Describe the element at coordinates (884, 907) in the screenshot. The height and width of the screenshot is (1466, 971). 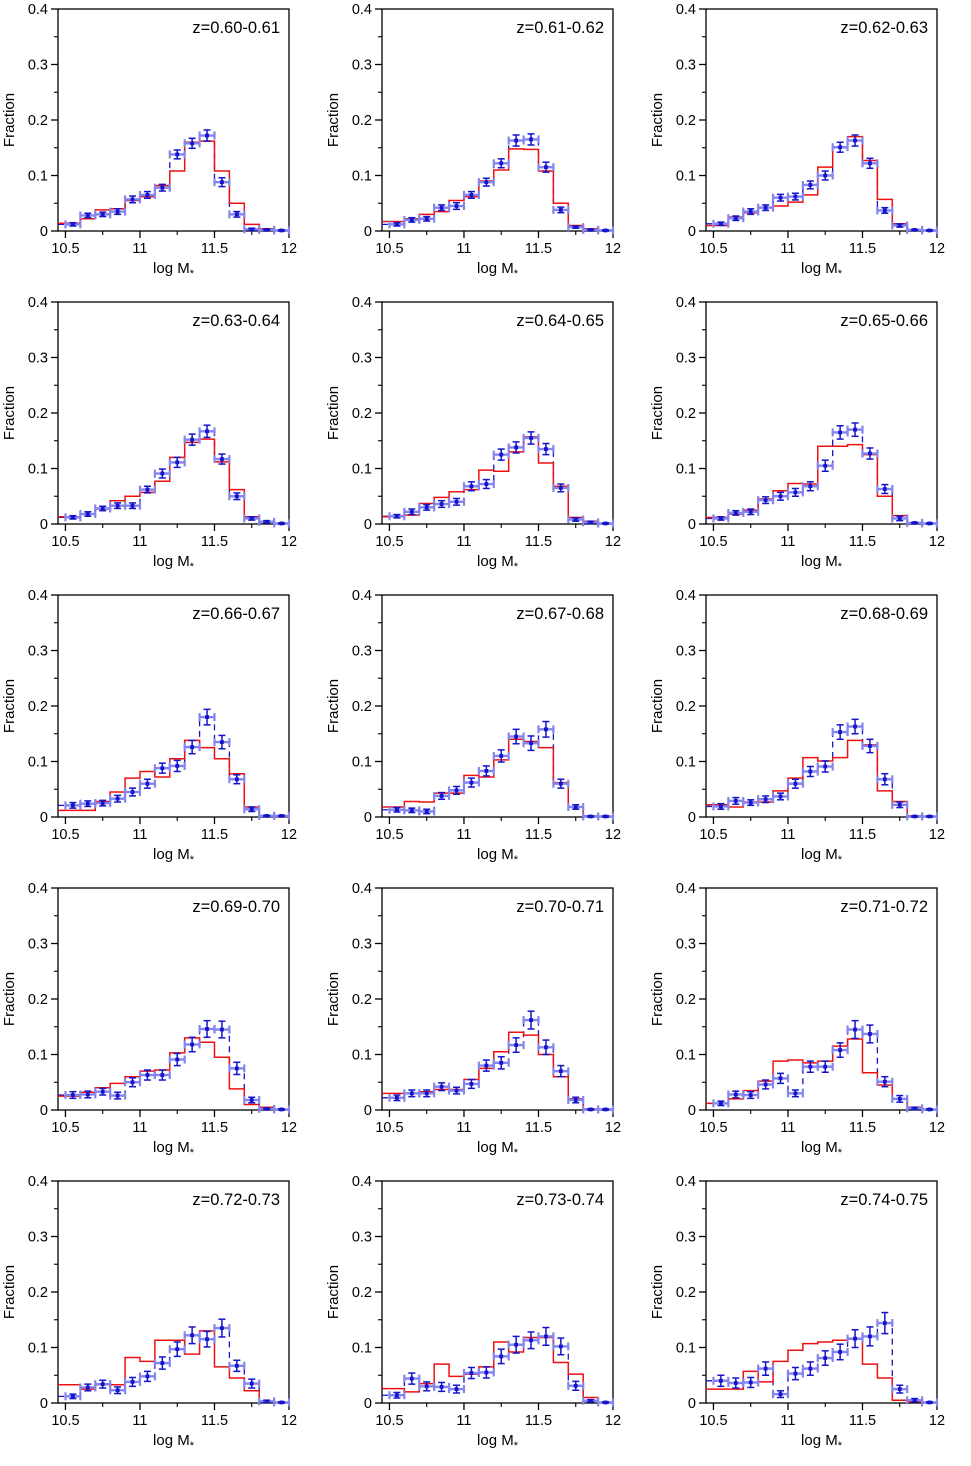
I see `panel-label: z=0.71-0.72` at that location.